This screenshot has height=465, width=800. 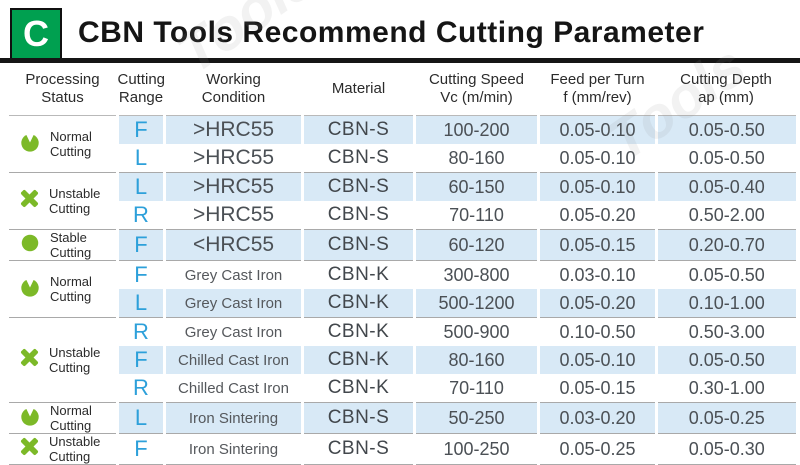 What do you see at coordinates (476, 331) in the screenshot?
I see `cutting-speed-cell: 500-900` at bounding box center [476, 331].